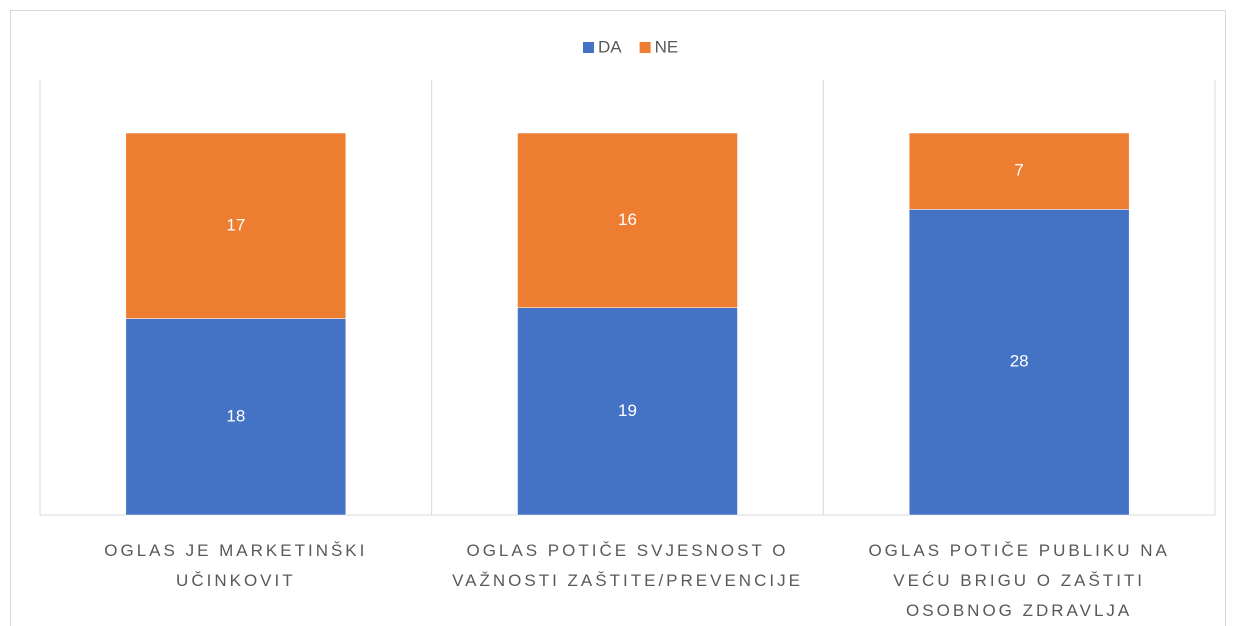  I want to click on data-label: 17, so click(235, 224).